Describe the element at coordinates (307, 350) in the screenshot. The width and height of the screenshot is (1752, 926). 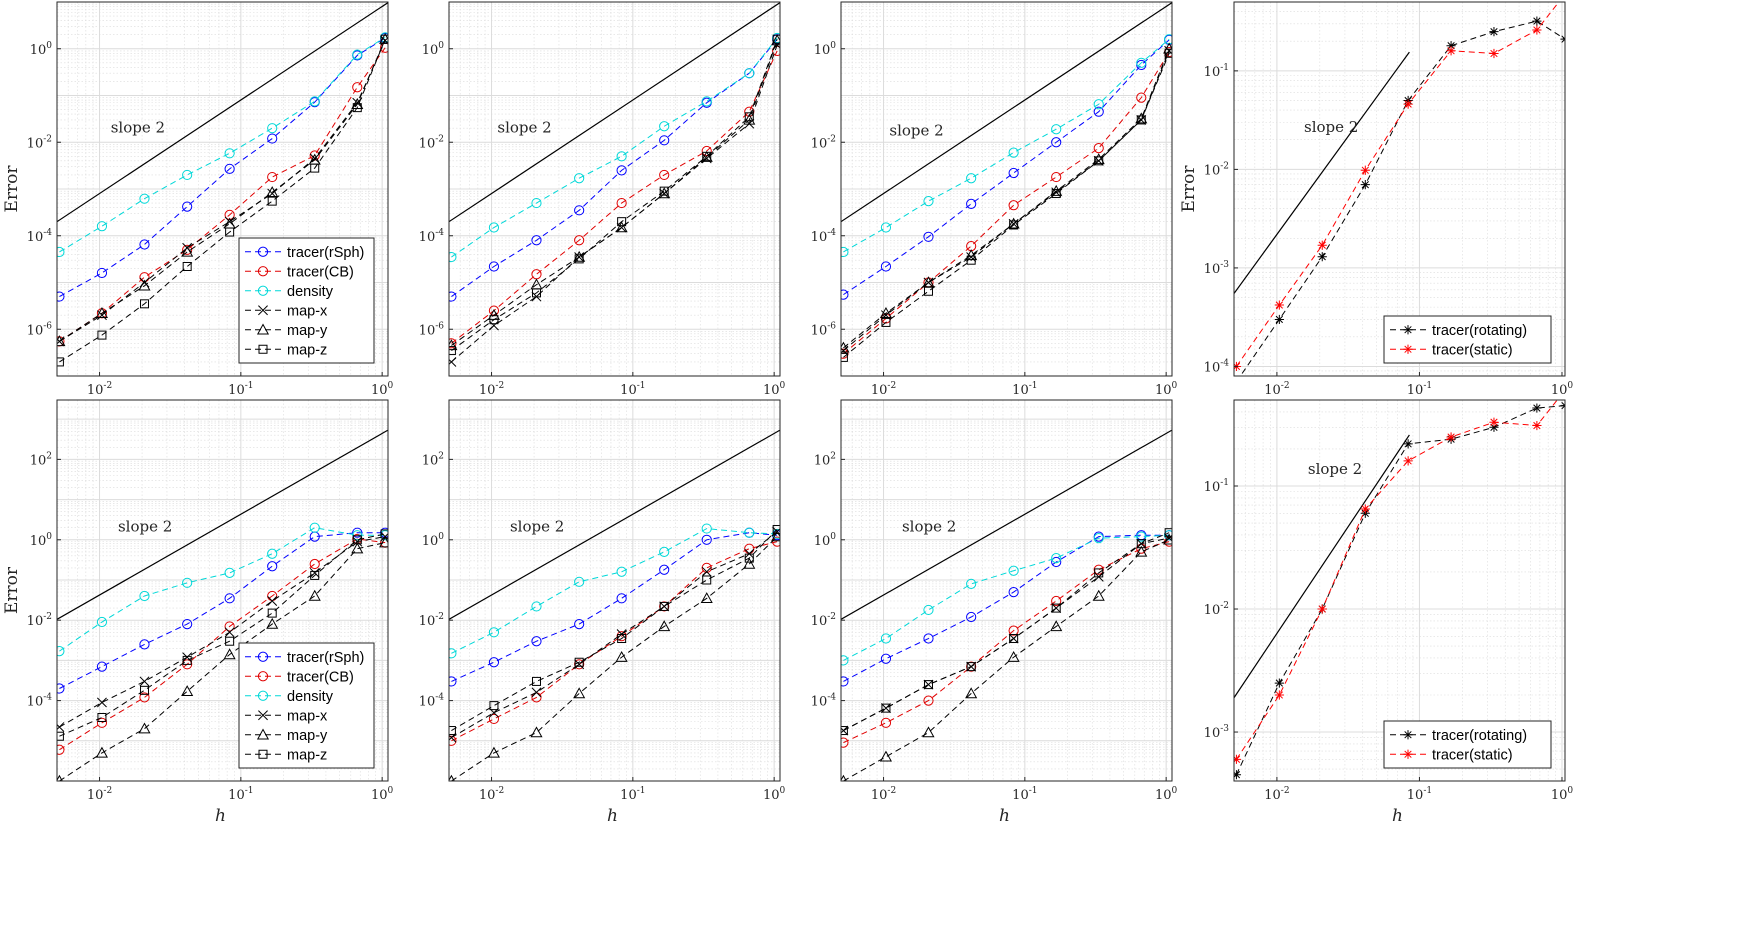
I see `legend-label: map-z` at that location.